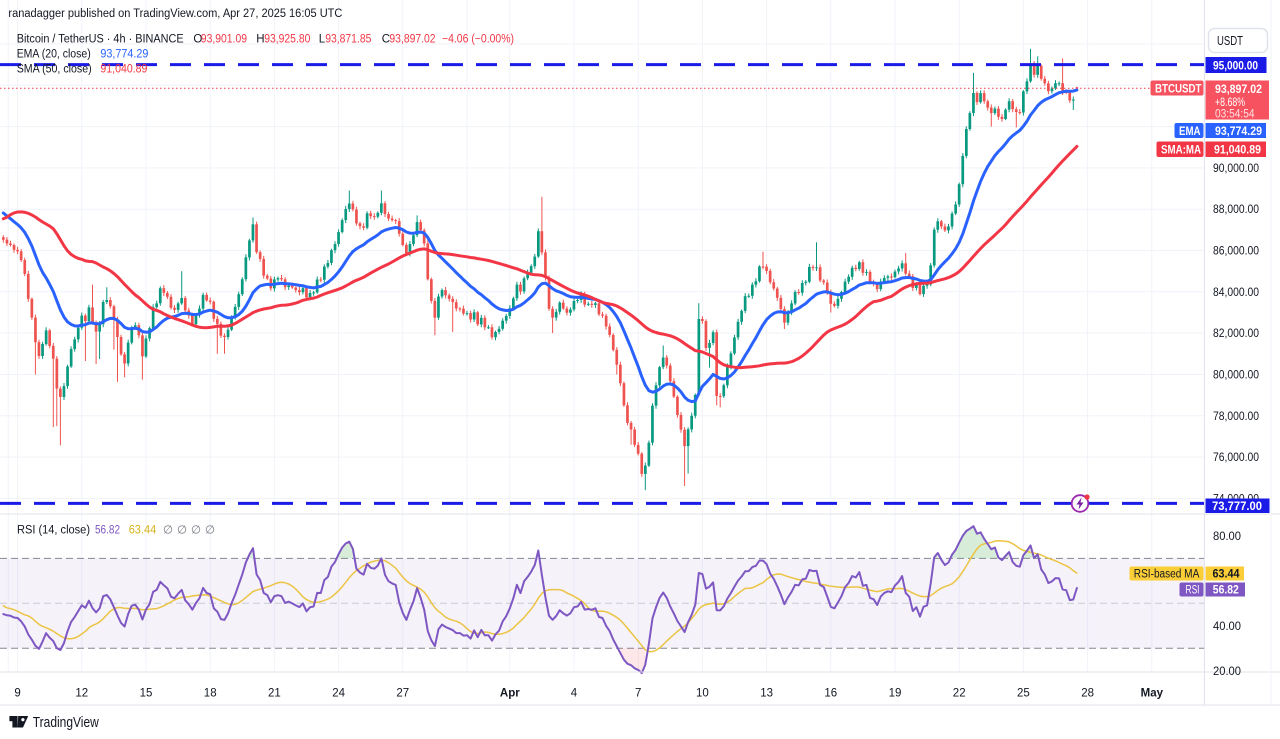 Image resolution: width=1280 pixels, height=739 pixels. I want to click on svg-text: EMA, so click(1190, 131).